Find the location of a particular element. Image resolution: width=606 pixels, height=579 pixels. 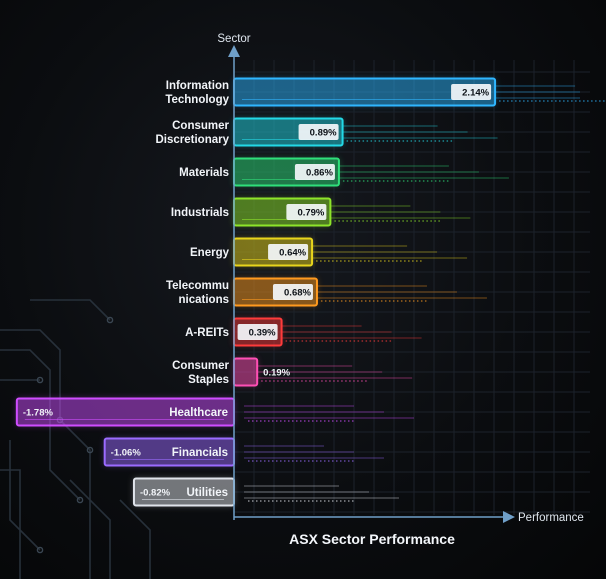

category-label: Telecommu nications is located at coordinates (197, 293).